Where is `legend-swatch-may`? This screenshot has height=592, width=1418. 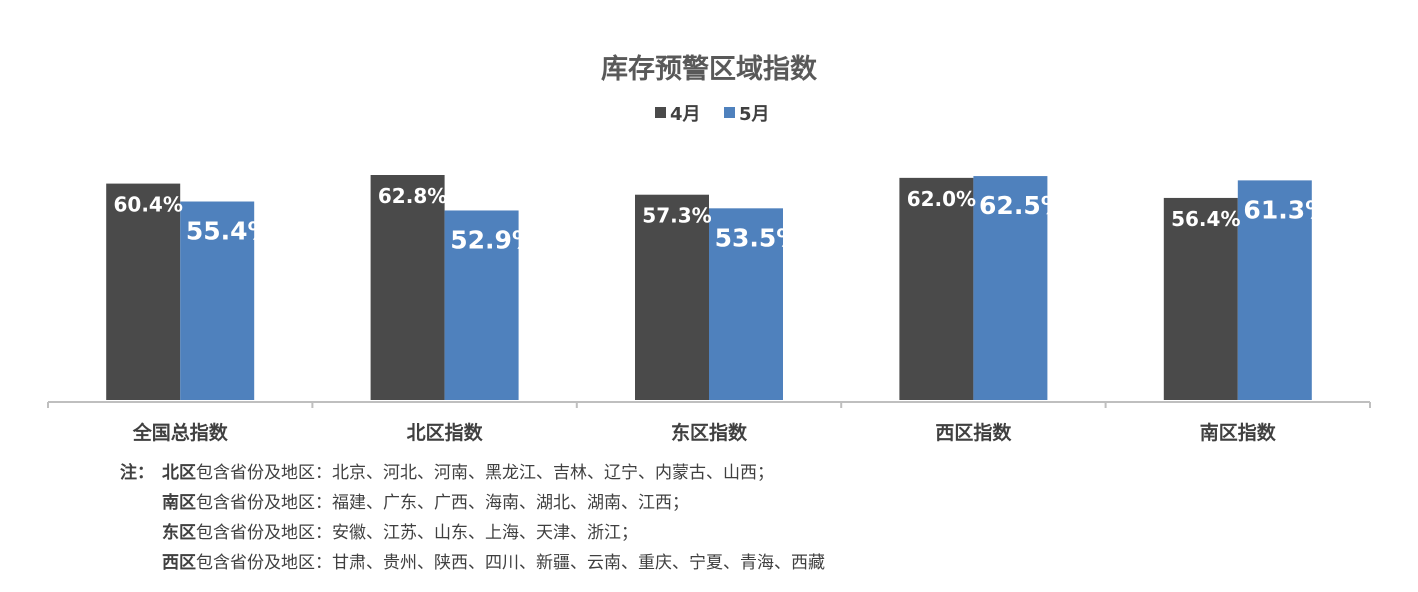 legend-swatch-may is located at coordinates (729, 112).